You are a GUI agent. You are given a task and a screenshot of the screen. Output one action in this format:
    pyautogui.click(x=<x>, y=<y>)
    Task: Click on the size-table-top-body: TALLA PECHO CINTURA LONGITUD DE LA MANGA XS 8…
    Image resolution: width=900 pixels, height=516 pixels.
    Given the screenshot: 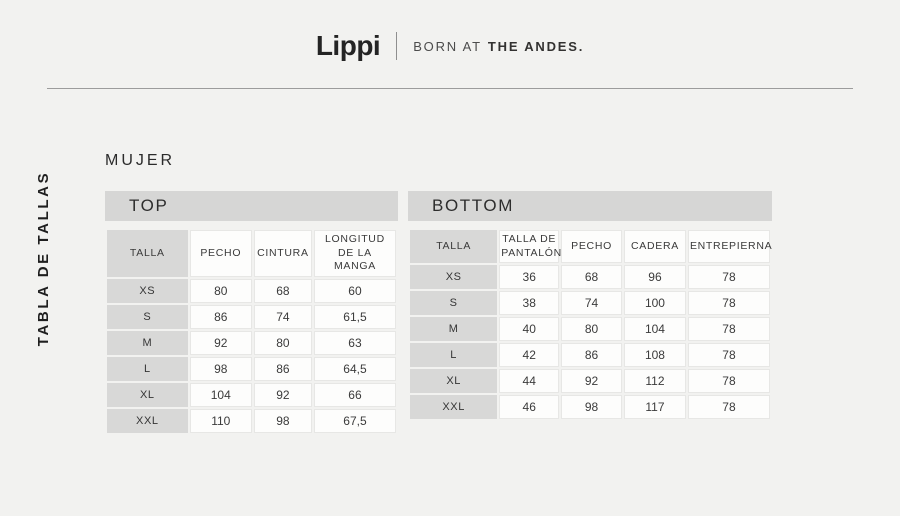 What is the action you would take?
    pyautogui.click(x=251, y=331)
    